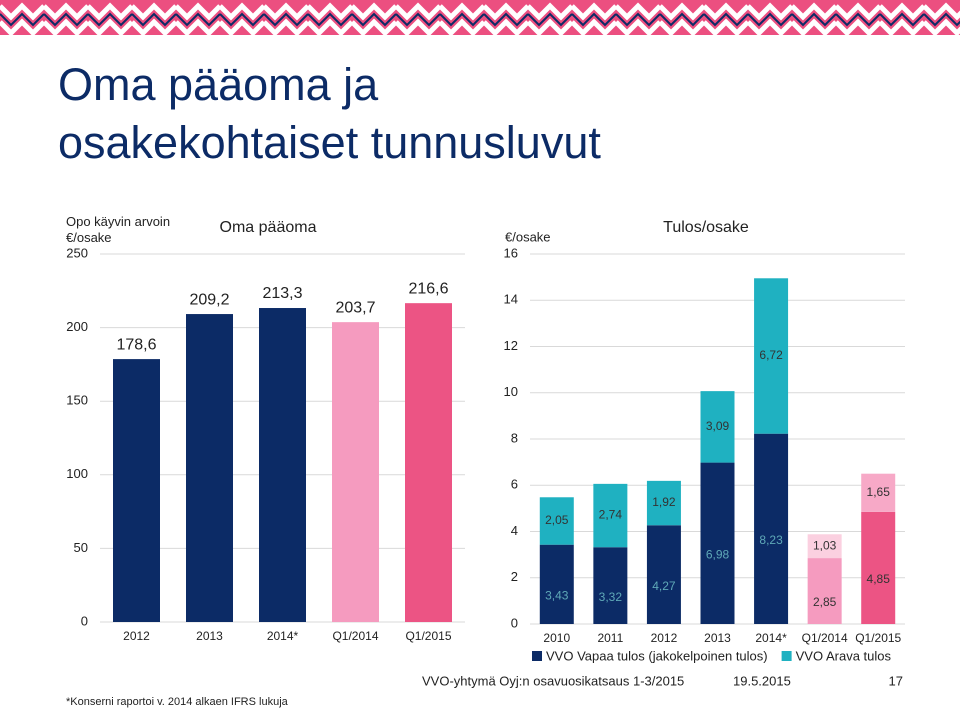 The width and height of the screenshot is (960, 712). What do you see at coordinates (514, 484) in the screenshot?
I see `y-tick-label: 6` at bounding box center [514, 484].